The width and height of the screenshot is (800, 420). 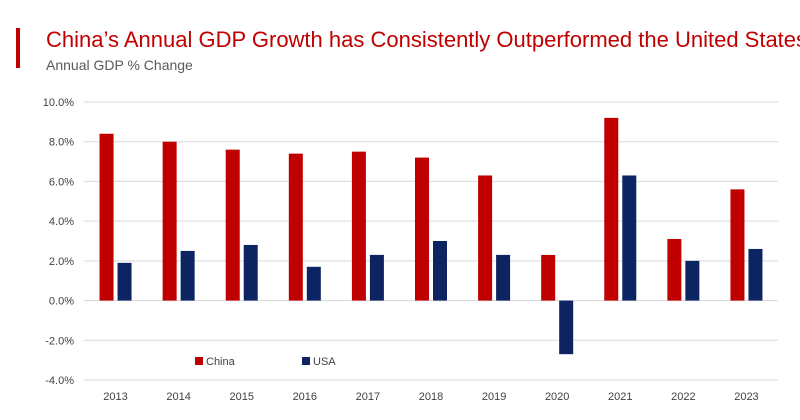 I want to click on x-tick-label: 2018, so click(x=431, y=397).